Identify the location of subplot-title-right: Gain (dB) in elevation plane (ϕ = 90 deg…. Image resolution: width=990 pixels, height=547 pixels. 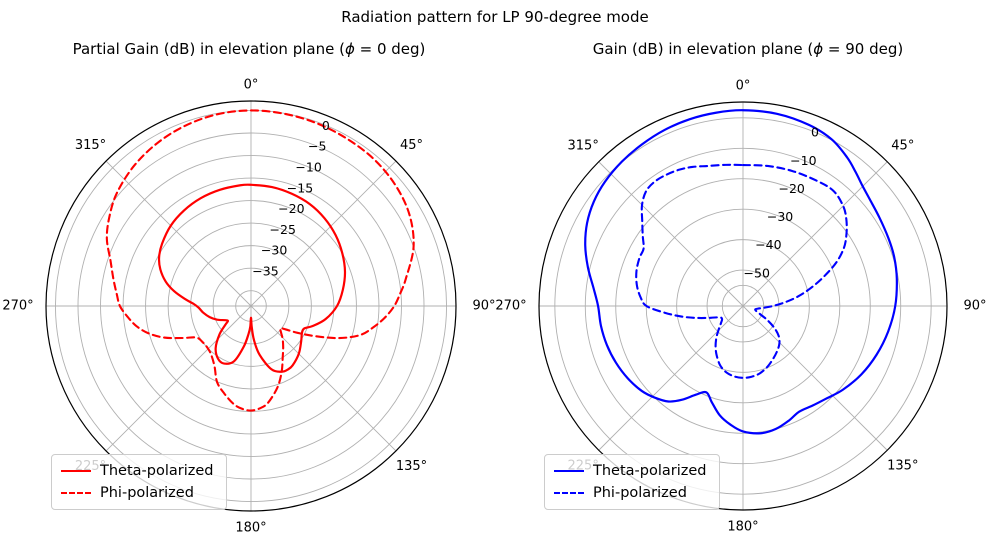
(748, 49).